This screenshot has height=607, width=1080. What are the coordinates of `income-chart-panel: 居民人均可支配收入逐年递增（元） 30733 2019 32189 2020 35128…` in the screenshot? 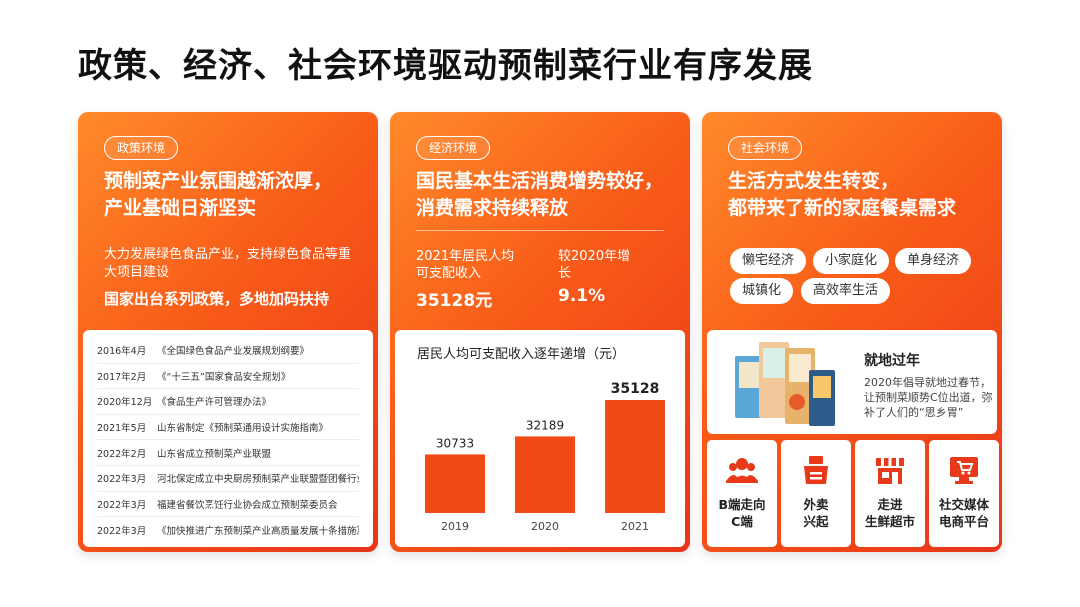 It's located at (540, 438).